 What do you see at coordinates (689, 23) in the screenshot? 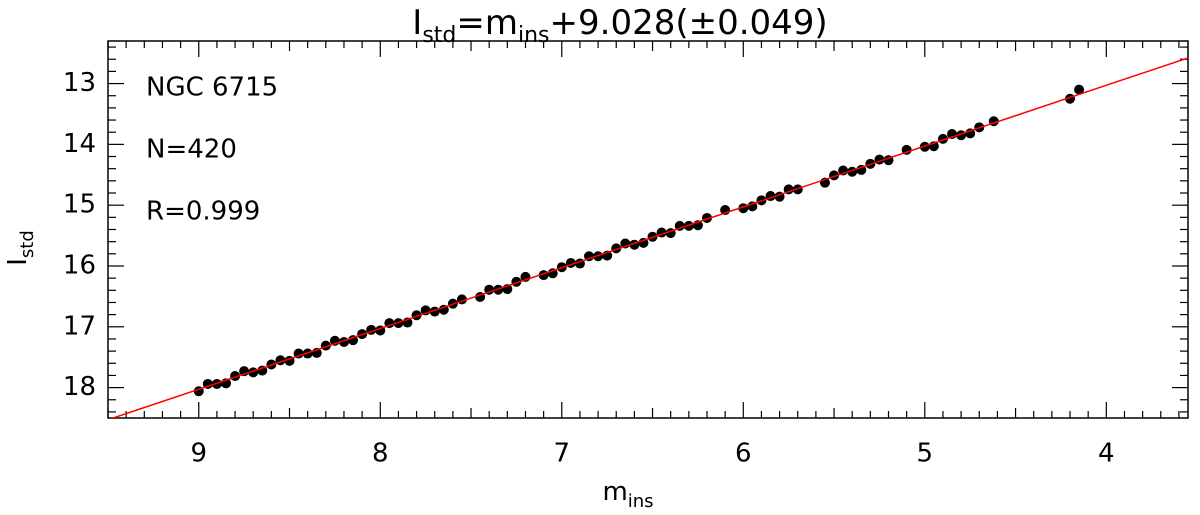
I see `title-part: +9.028(±0.049)` at bounding box center [689, 23].